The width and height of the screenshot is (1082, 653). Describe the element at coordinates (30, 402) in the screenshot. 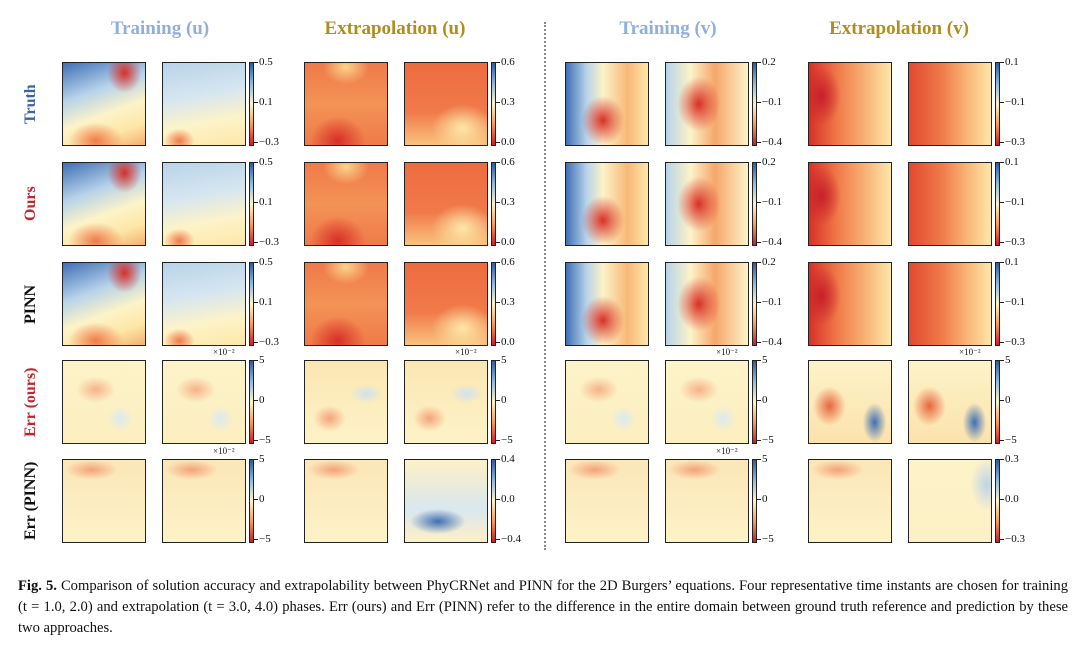

I see `row-label: Err (ours)` at that location.